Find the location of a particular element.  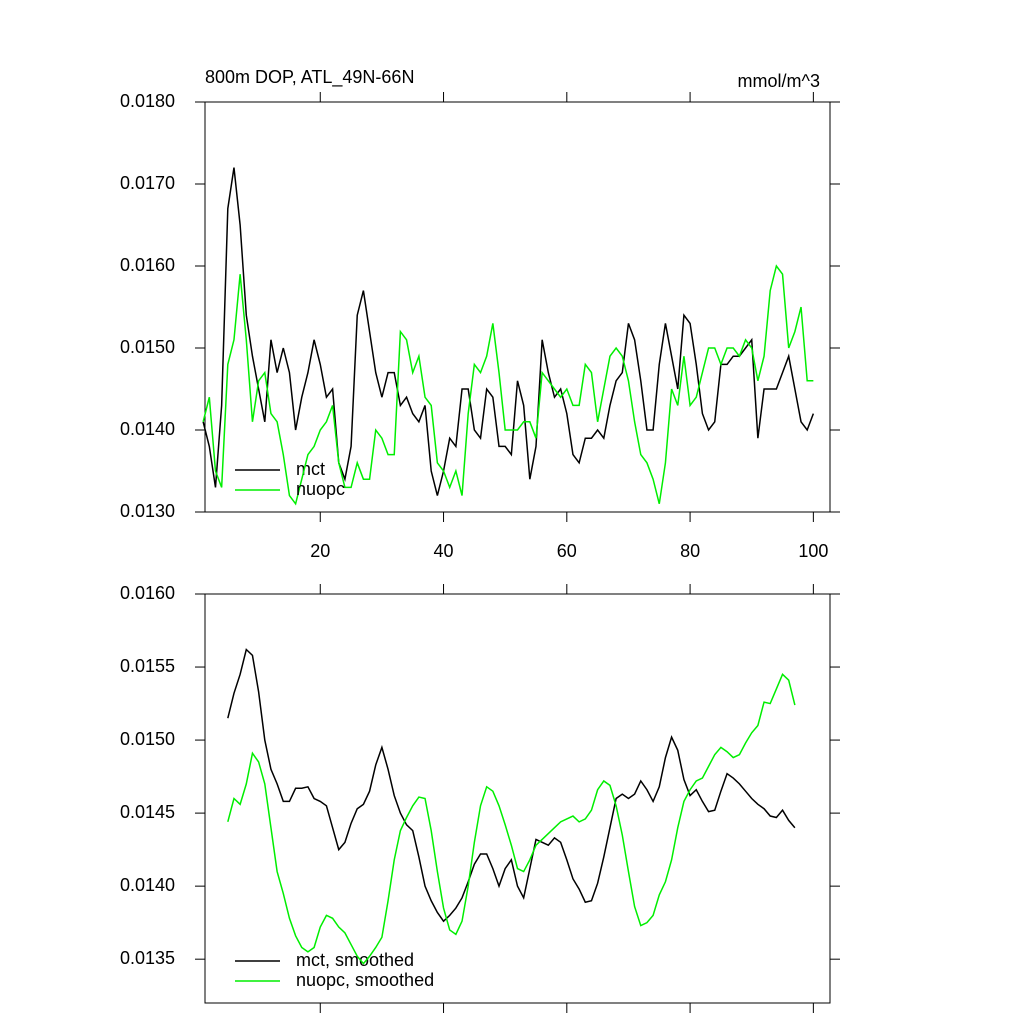

legend-label: nuopc is located at coordinates (320, 489).